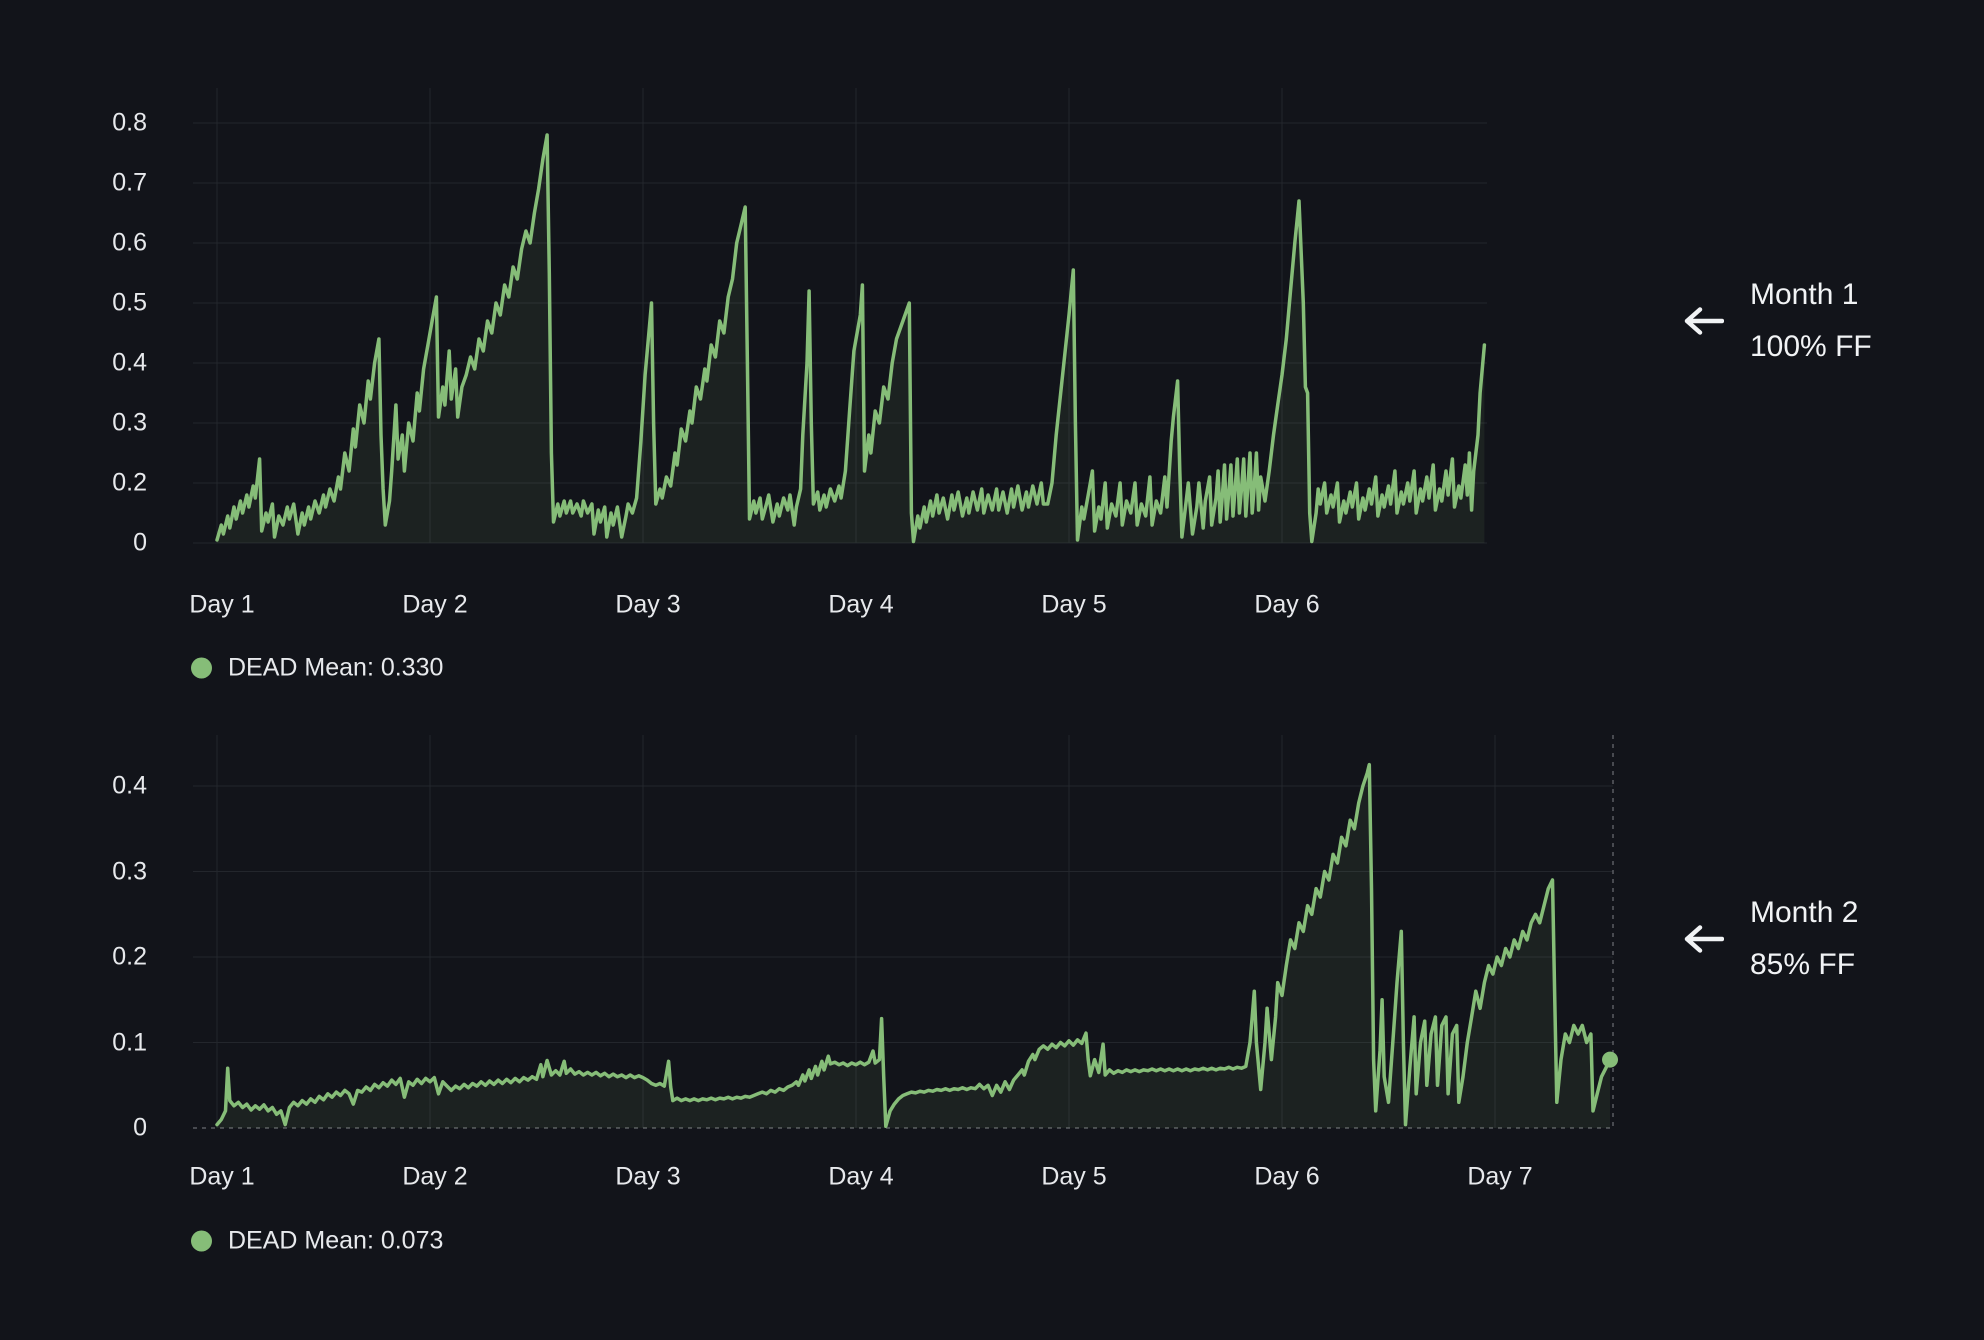 This screenshot has height=1340, width=1984. Describe the element at coordinates (129, 122) in the screenshot. I see `y-tick-label: 0.8` at that location.